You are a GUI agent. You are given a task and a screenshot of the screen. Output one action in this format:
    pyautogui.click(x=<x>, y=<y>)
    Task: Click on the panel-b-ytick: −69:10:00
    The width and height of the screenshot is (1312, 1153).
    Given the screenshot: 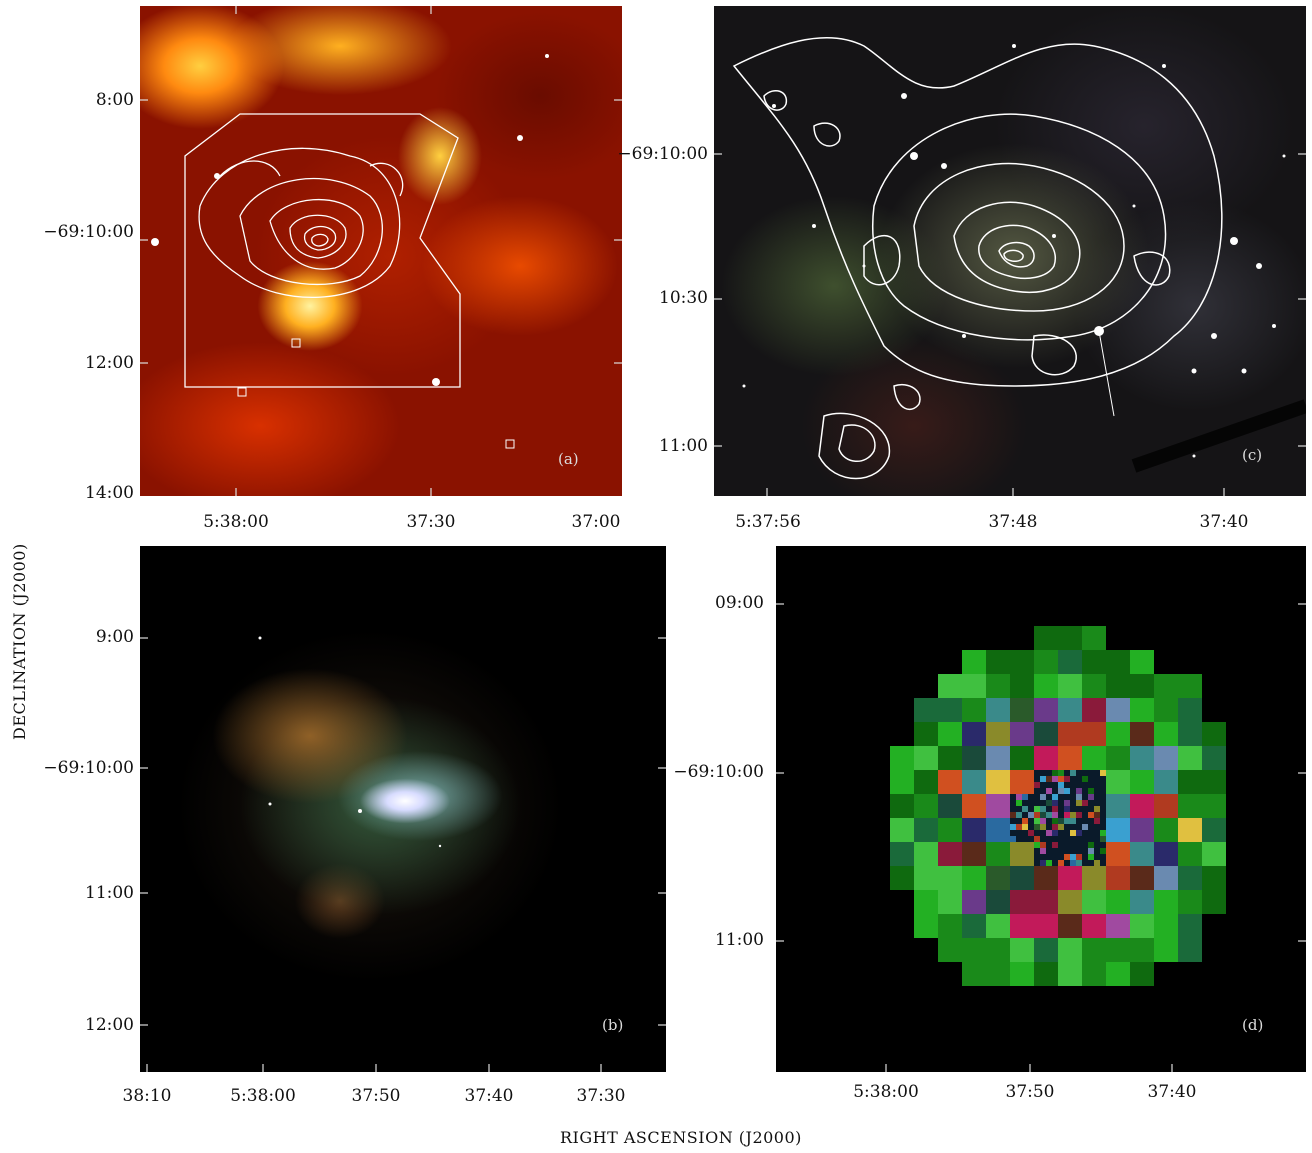 What is the action you would take?
    pyautogui.click(x=88, y=768)
    